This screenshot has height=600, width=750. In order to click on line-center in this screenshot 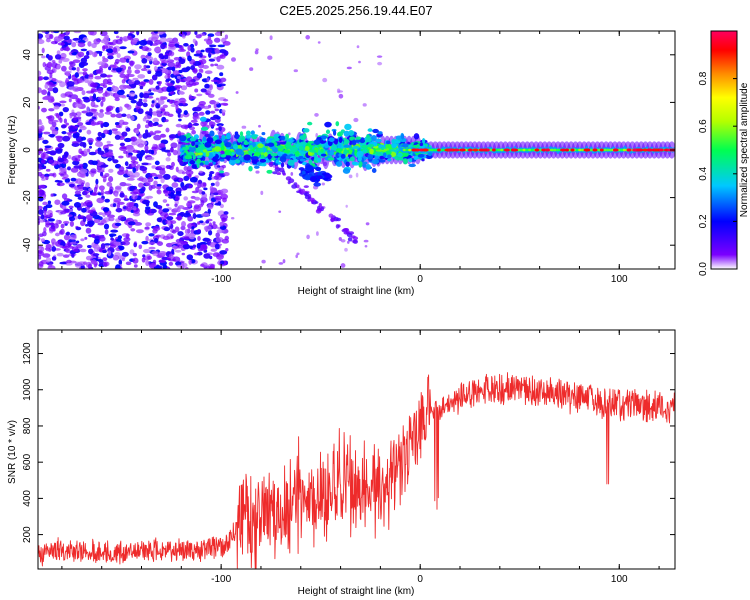, I will do `click(407, 150)`.